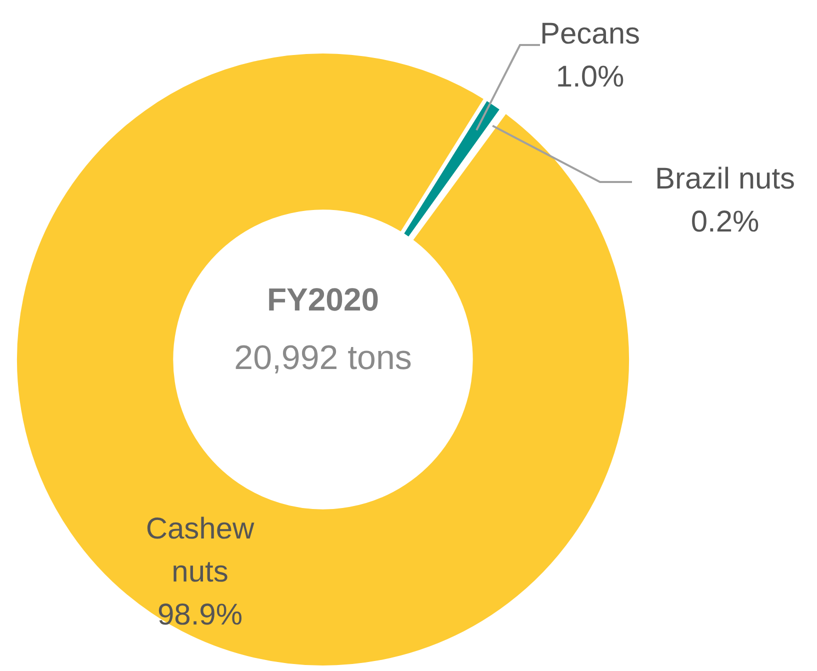 The image size is (817, 671). What do you see at coordinates (200, 615) in the screenshot?
I see `data-label: 98.9%` at bounding box center [200, 615].